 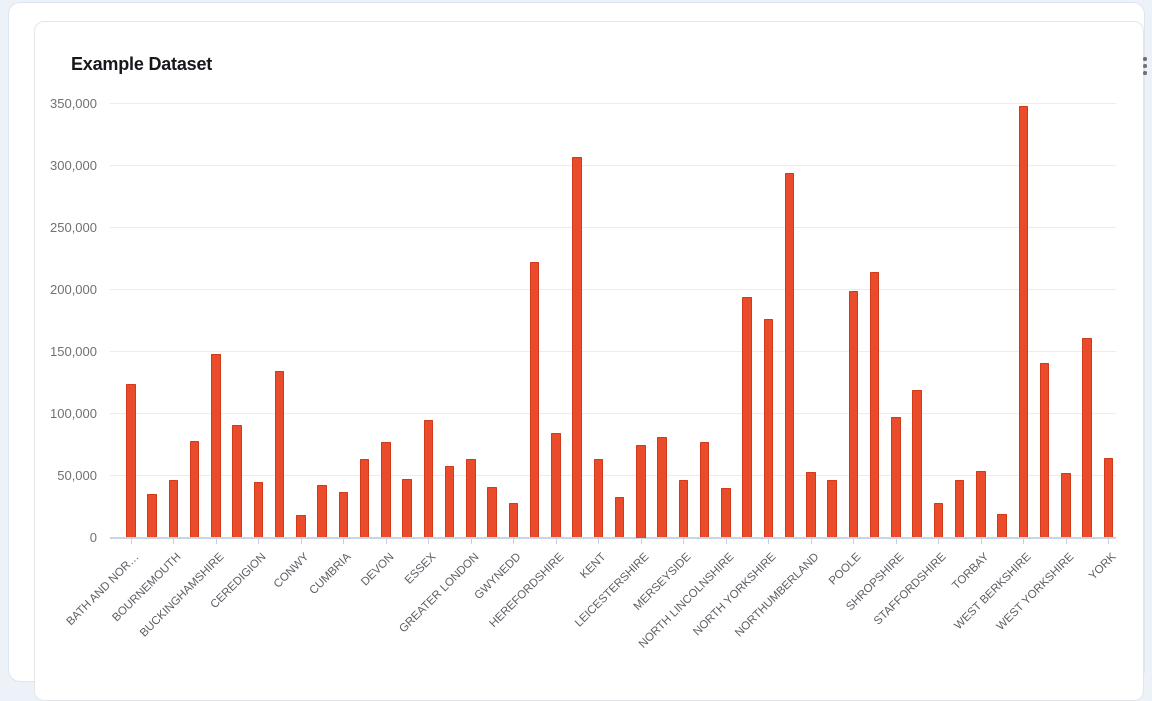 I want to click on x-axis-line, so click(x=613, y=537).